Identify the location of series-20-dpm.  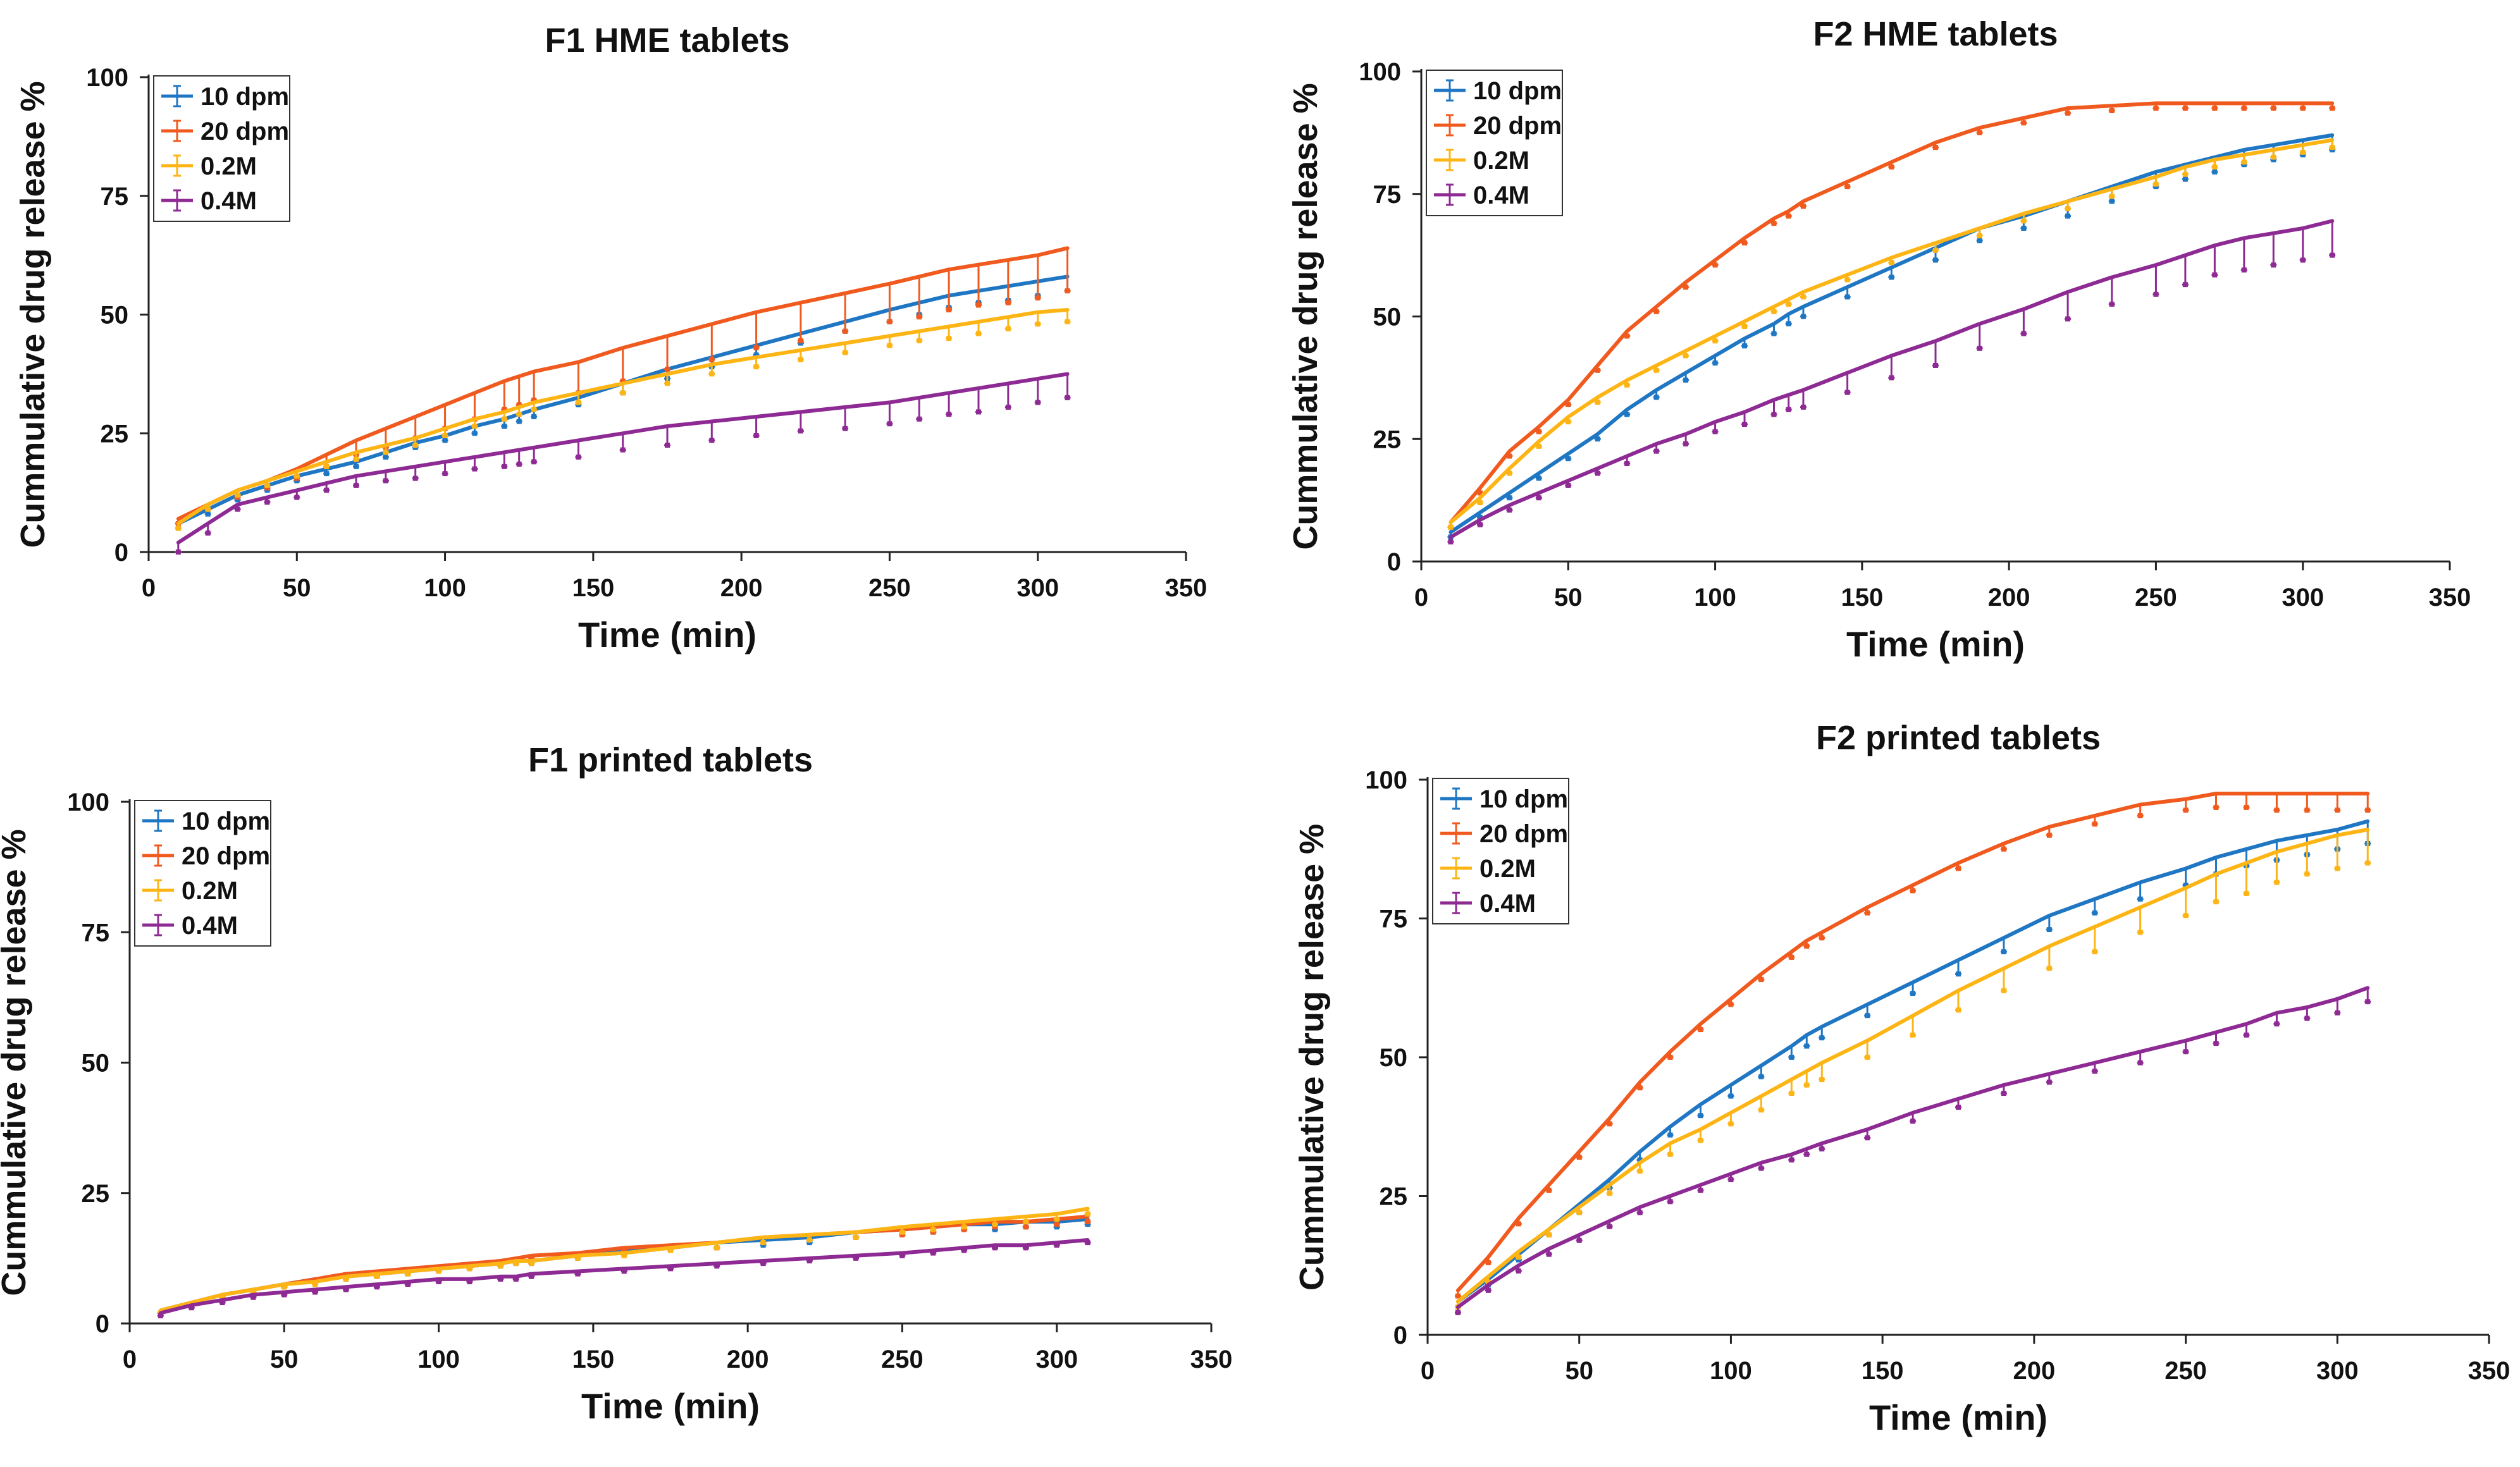
(624, 1265).